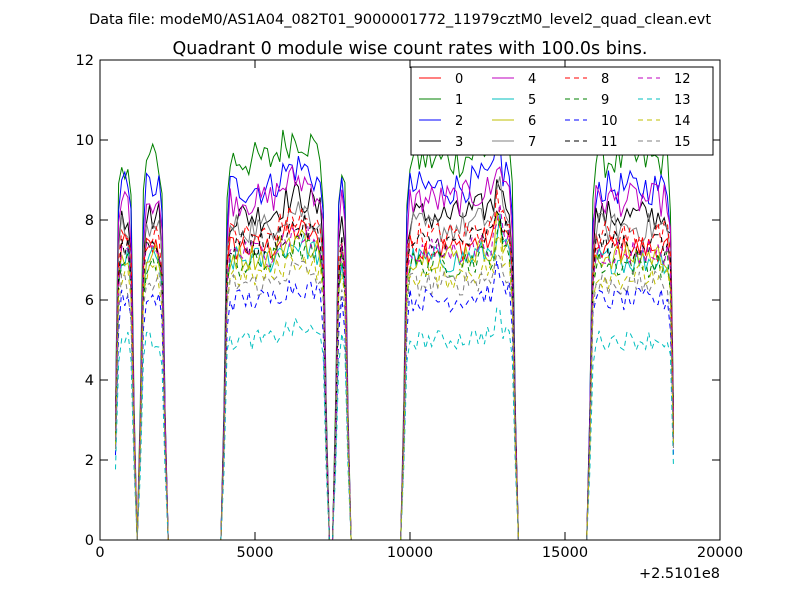 Image resolution: width=800 pixels, height=600 pixels. What do you see at coordinates (562, 111) in the screenshot?
I see `legend-frame` at bounding box center [562, 111].